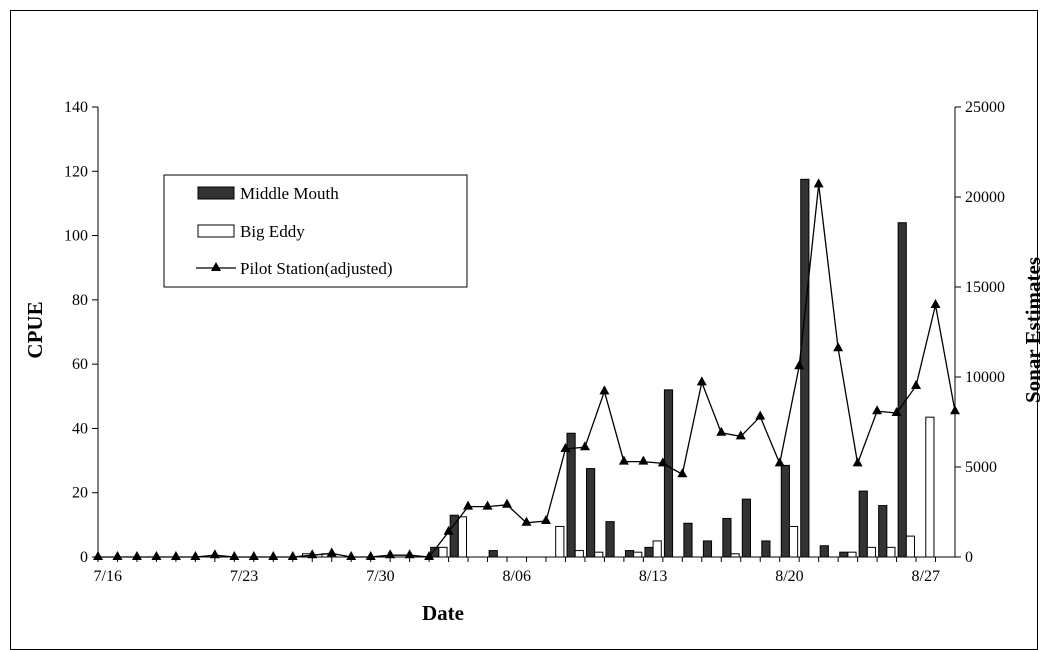 Image resolution: width=1050 pixels, height=650 pixels. Describe the element at coordinates (981, 467) in the screenshot. I see `y2-tick-label: 5000` at that location.